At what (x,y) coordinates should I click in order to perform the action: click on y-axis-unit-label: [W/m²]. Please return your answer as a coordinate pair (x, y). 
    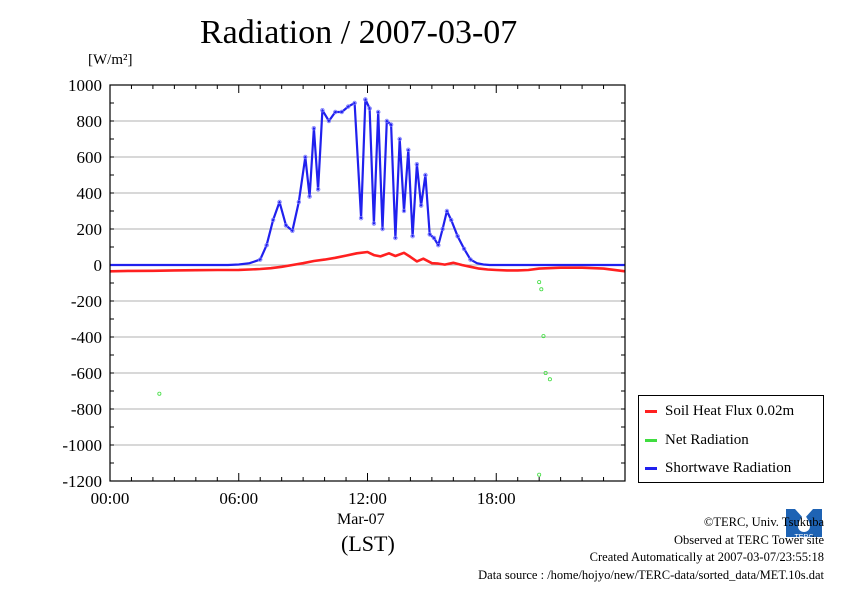
    Looking at the image, I should click on (110, 60).